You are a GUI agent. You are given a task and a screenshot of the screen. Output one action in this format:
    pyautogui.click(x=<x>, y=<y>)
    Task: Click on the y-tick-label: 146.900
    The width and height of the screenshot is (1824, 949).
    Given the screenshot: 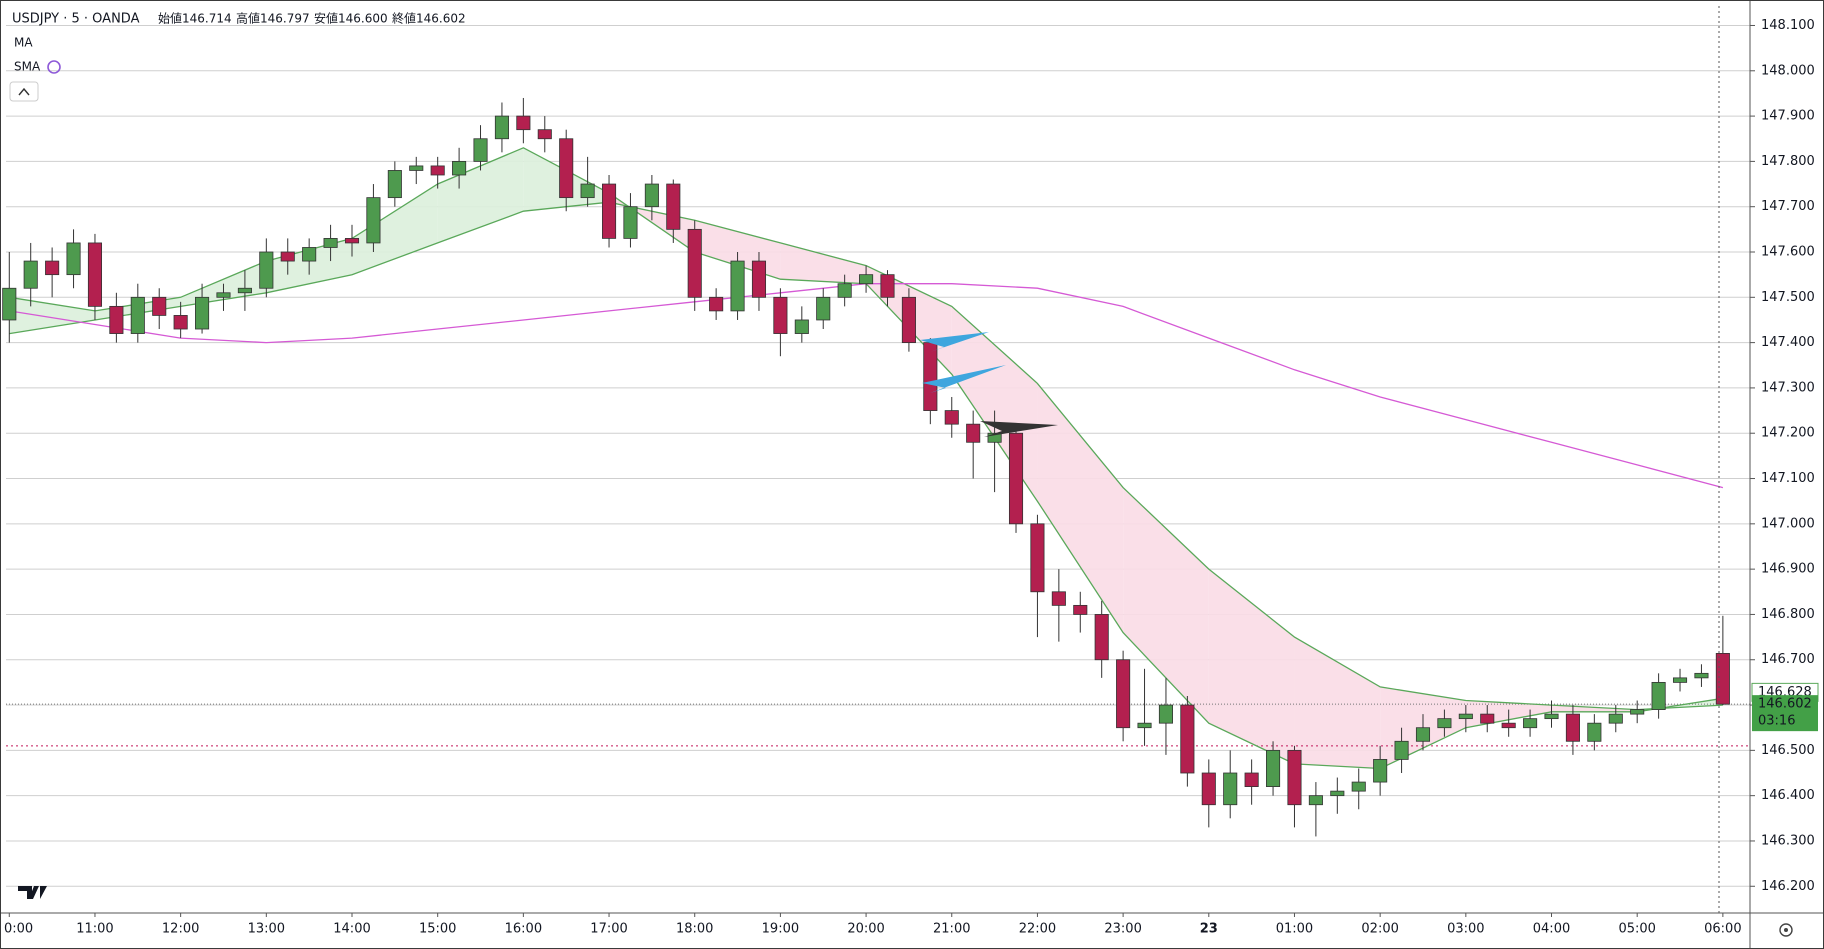 What is the action you would take?
    pyautogui.click(x=1788, y=569)
    